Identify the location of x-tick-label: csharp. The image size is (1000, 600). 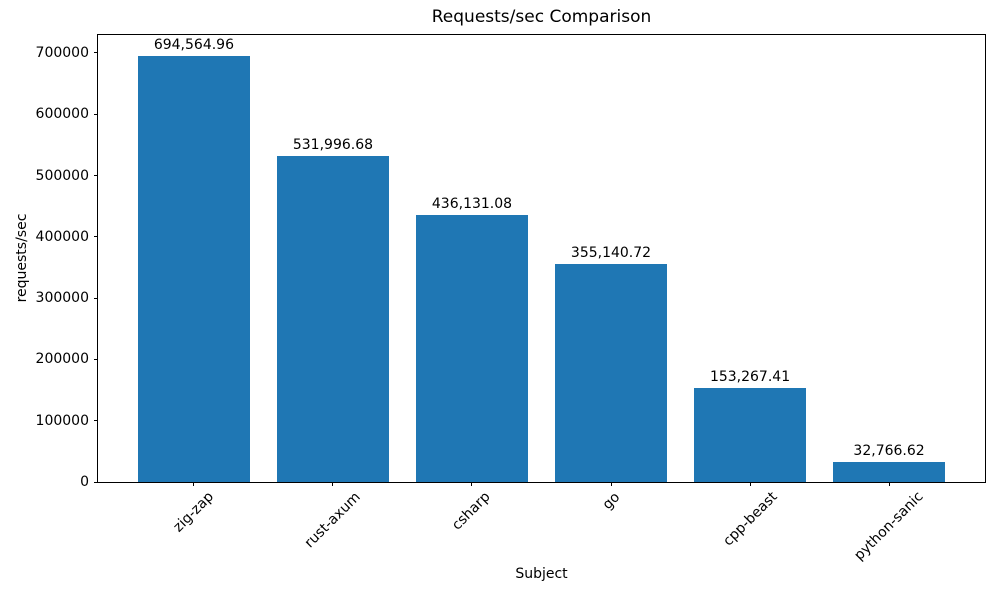
(472, 511).